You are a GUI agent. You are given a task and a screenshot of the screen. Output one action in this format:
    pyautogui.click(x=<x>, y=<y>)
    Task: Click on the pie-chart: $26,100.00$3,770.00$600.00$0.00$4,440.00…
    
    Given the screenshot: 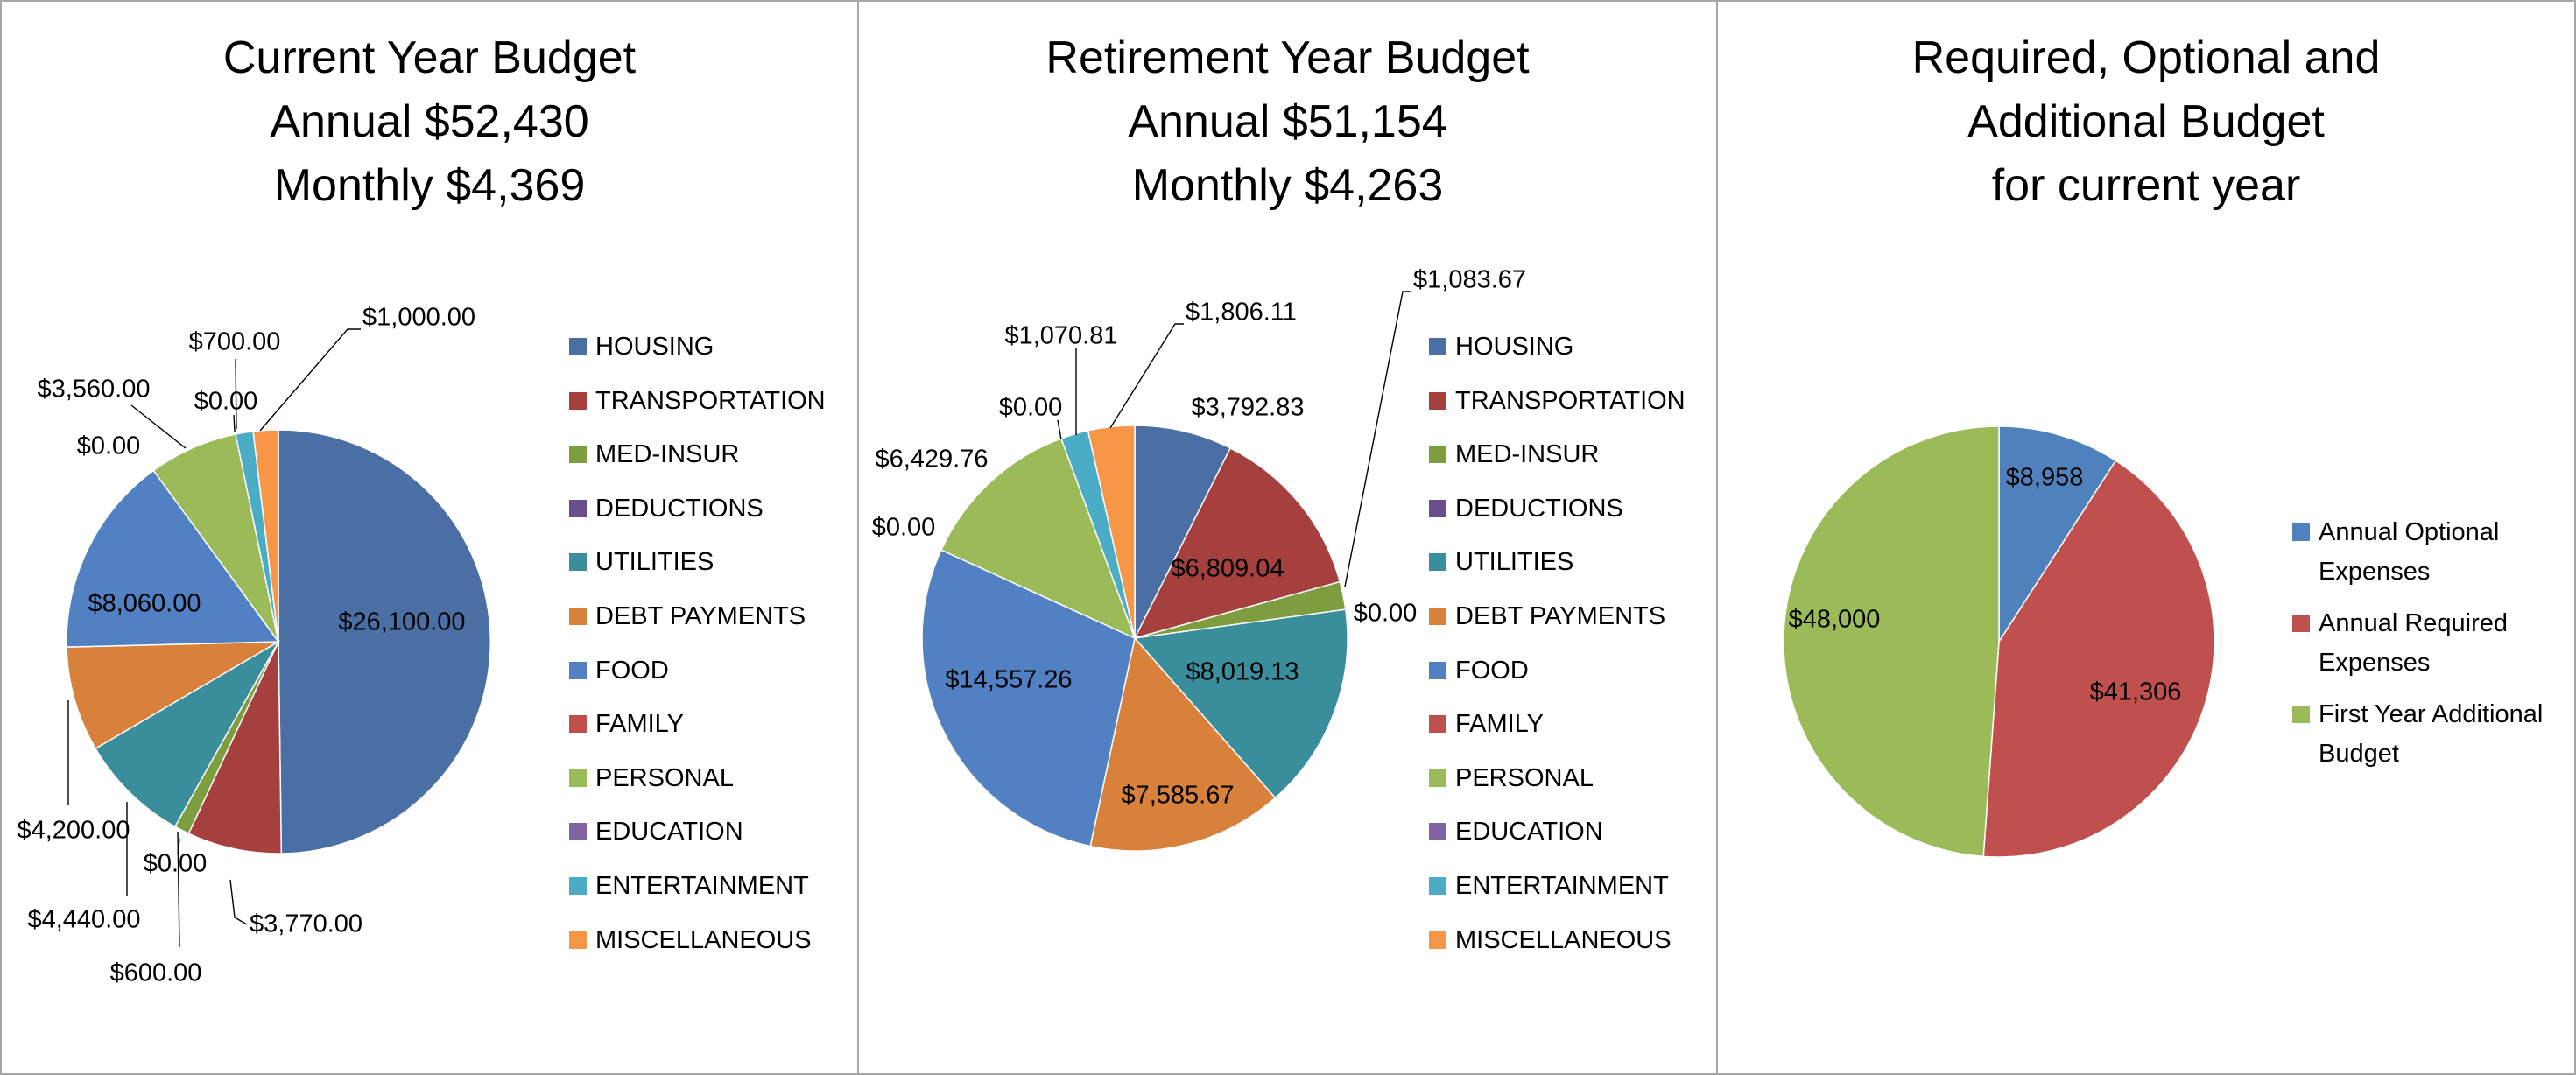 What is the action you would take?
    pyautogui.click(x=254, y=645)
    